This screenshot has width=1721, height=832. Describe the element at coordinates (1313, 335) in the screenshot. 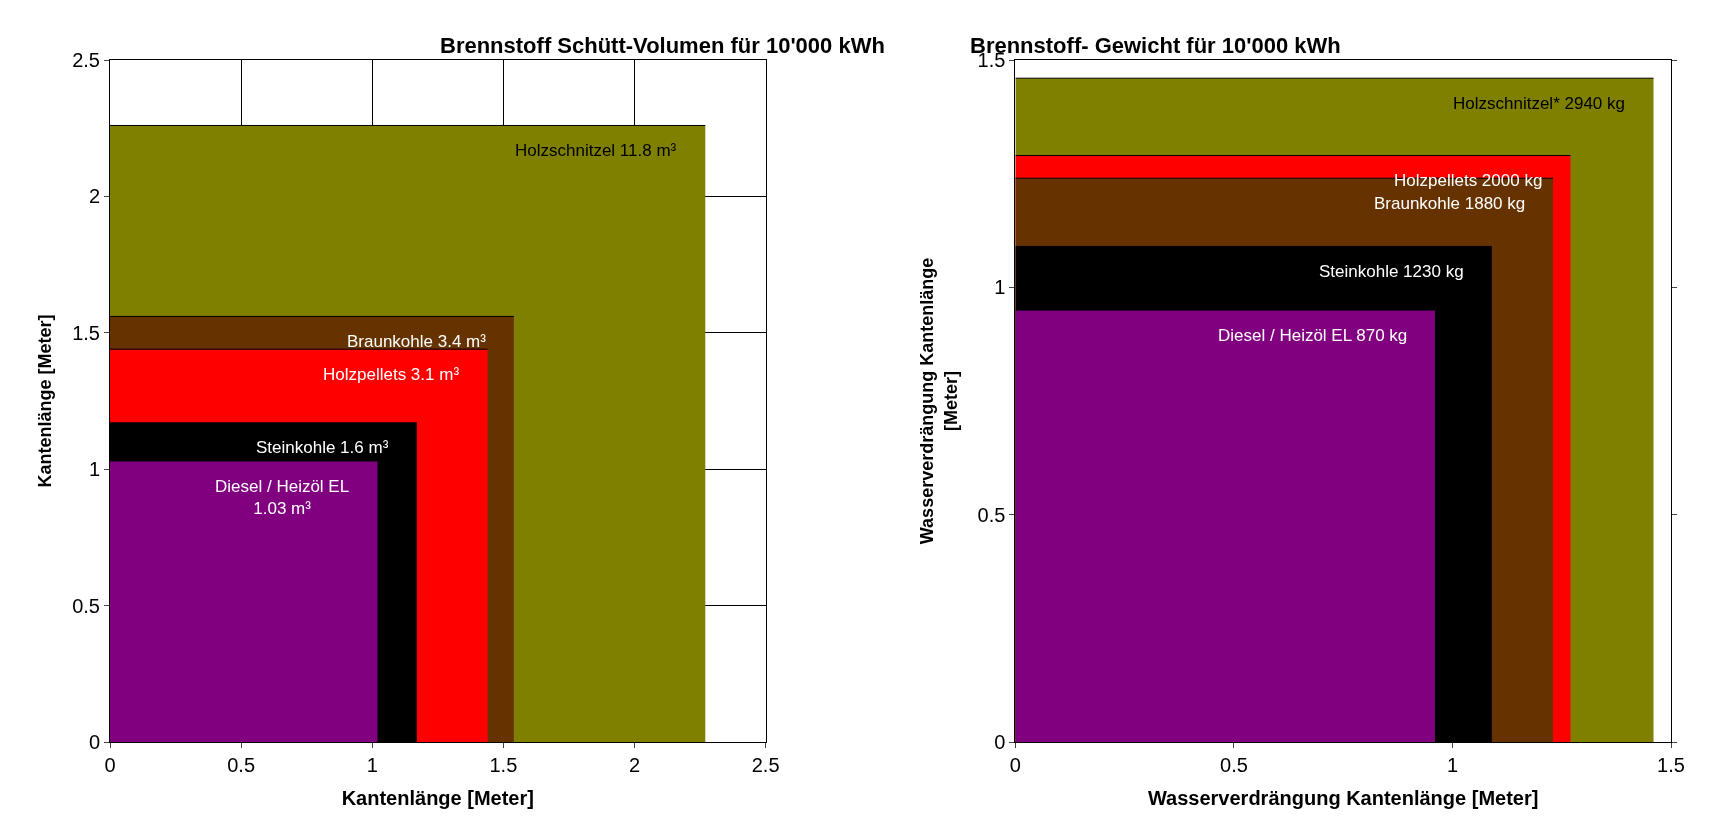

I see `series-label: Diesel / Heizöl EL 870 kg` at that location.